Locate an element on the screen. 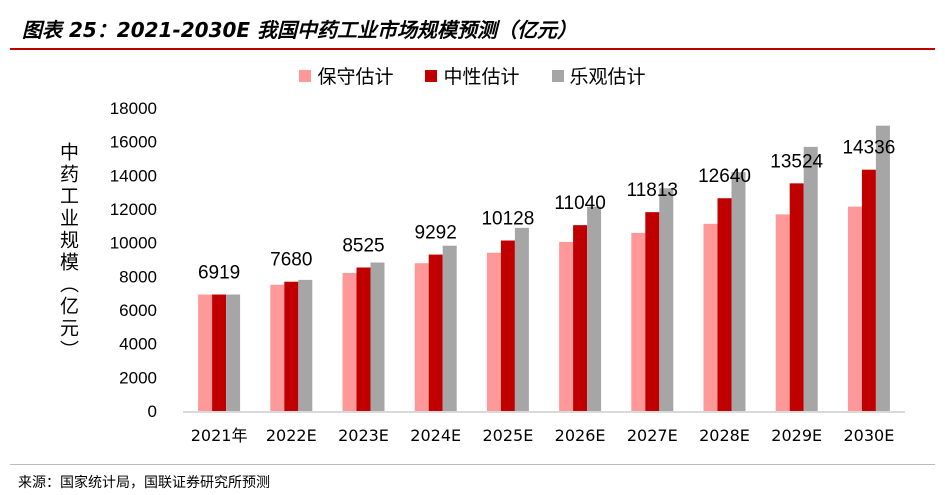 The width and height of the screenshot is (945, 495). data-label: 11040 is located at coordinates (579, 203).